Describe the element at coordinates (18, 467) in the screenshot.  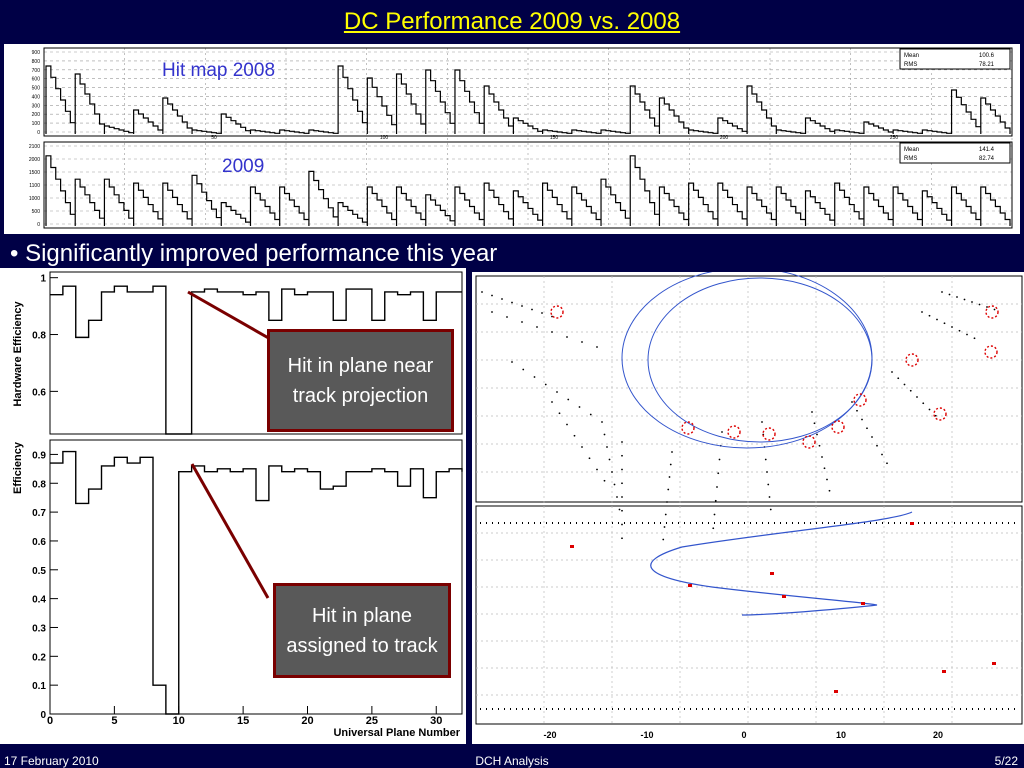
I see `bottom-y-axis-label: Efficiency` at that location.